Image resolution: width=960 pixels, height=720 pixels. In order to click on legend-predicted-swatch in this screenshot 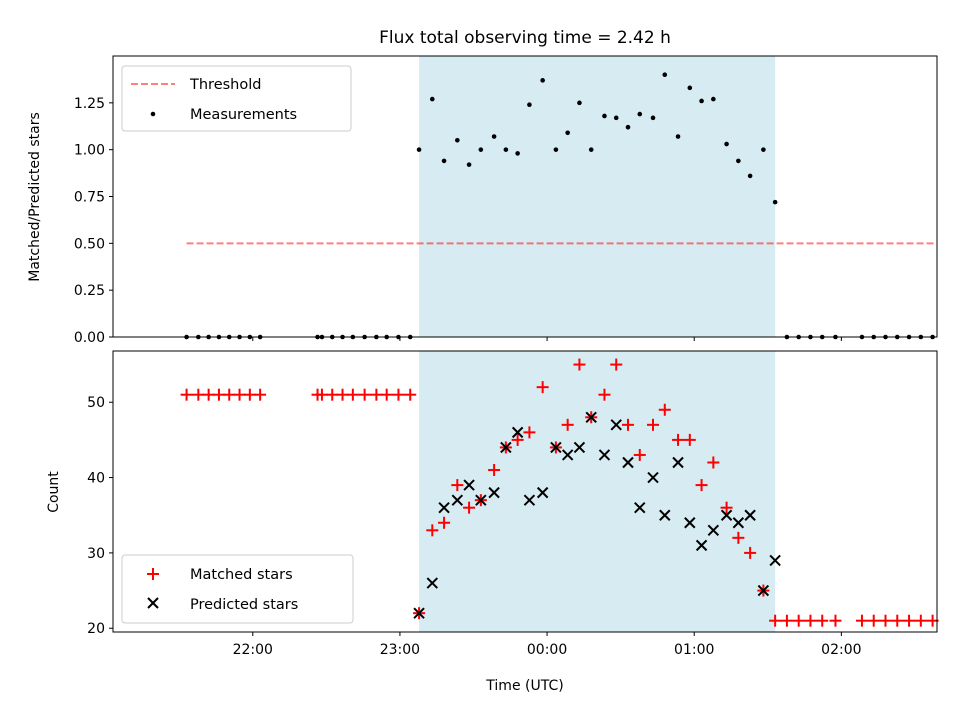, I will do `click(153, 603)`.